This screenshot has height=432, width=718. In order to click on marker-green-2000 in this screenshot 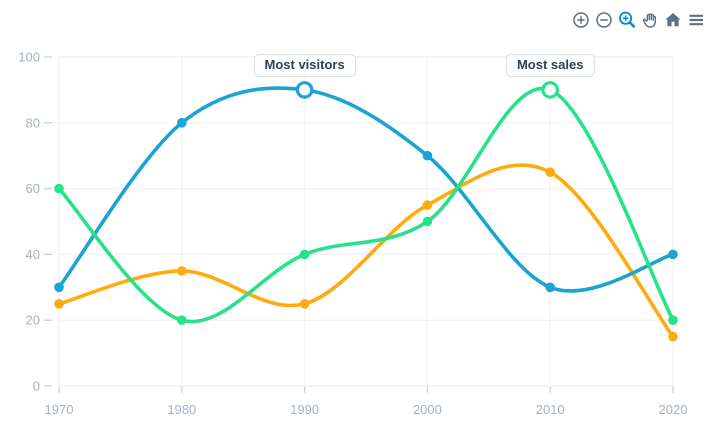, I will do `click(427, 221)`.